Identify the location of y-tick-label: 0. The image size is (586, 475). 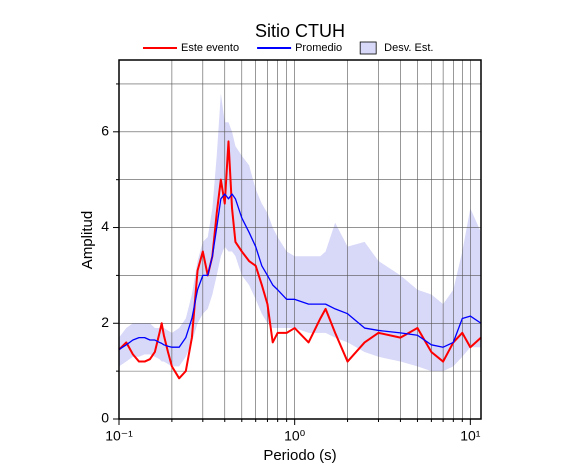
(105, 418).